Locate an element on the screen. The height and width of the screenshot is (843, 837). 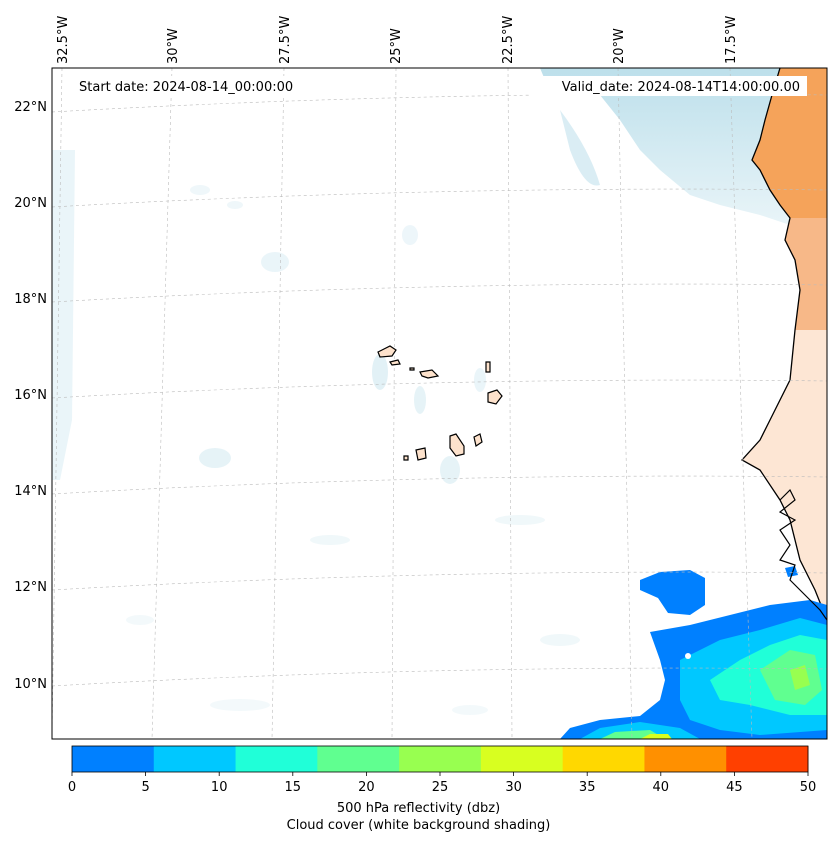
colorbar-tick-label: 10 is located at coordinates (219, 787).